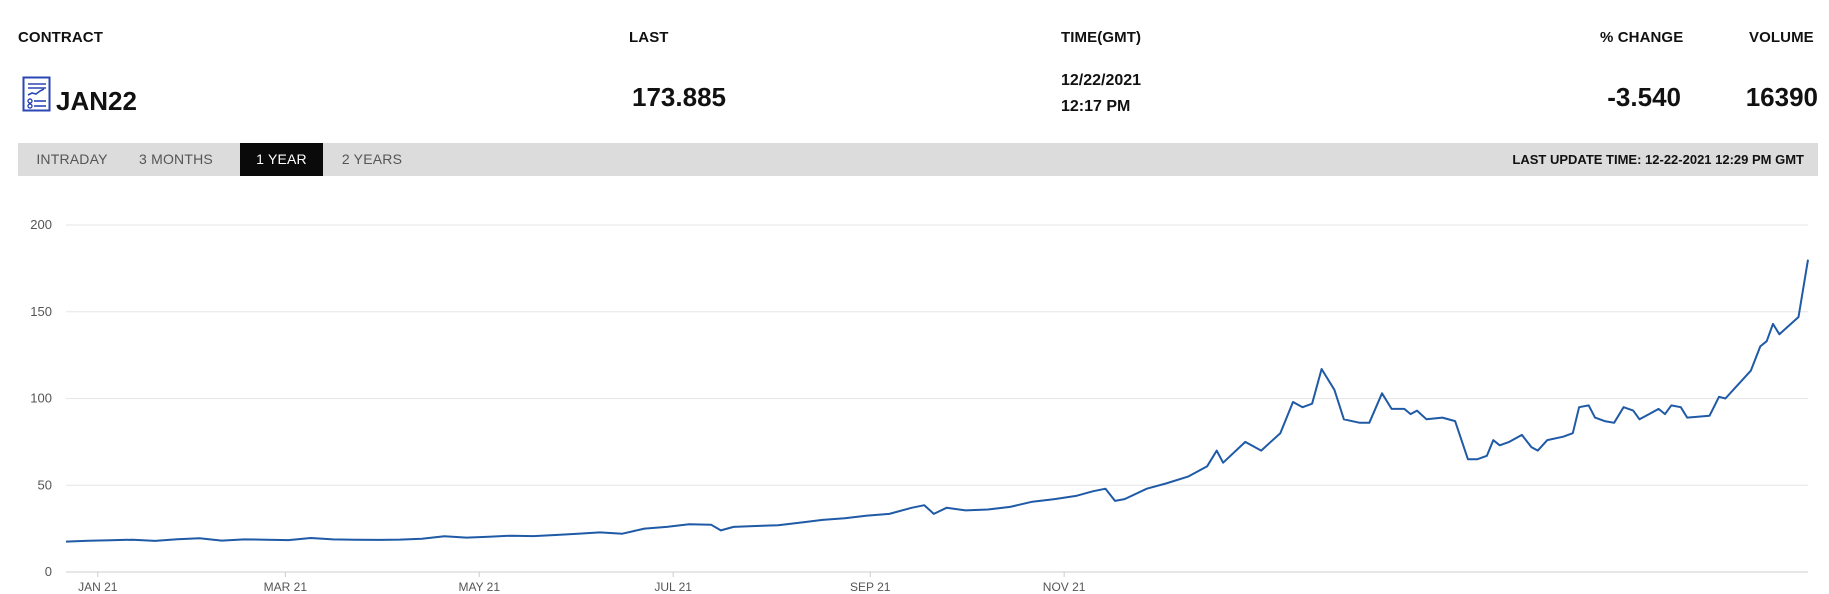  Describe the element at coordinates (72, 159) in the screenshot. I see `tab-intraday: INTRADAY` at that location.